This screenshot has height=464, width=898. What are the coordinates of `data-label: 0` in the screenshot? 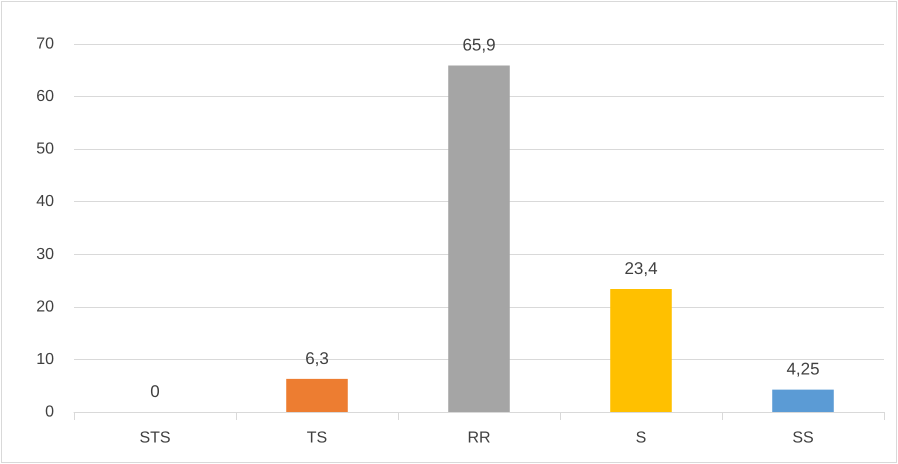 It's located at (155, 391).